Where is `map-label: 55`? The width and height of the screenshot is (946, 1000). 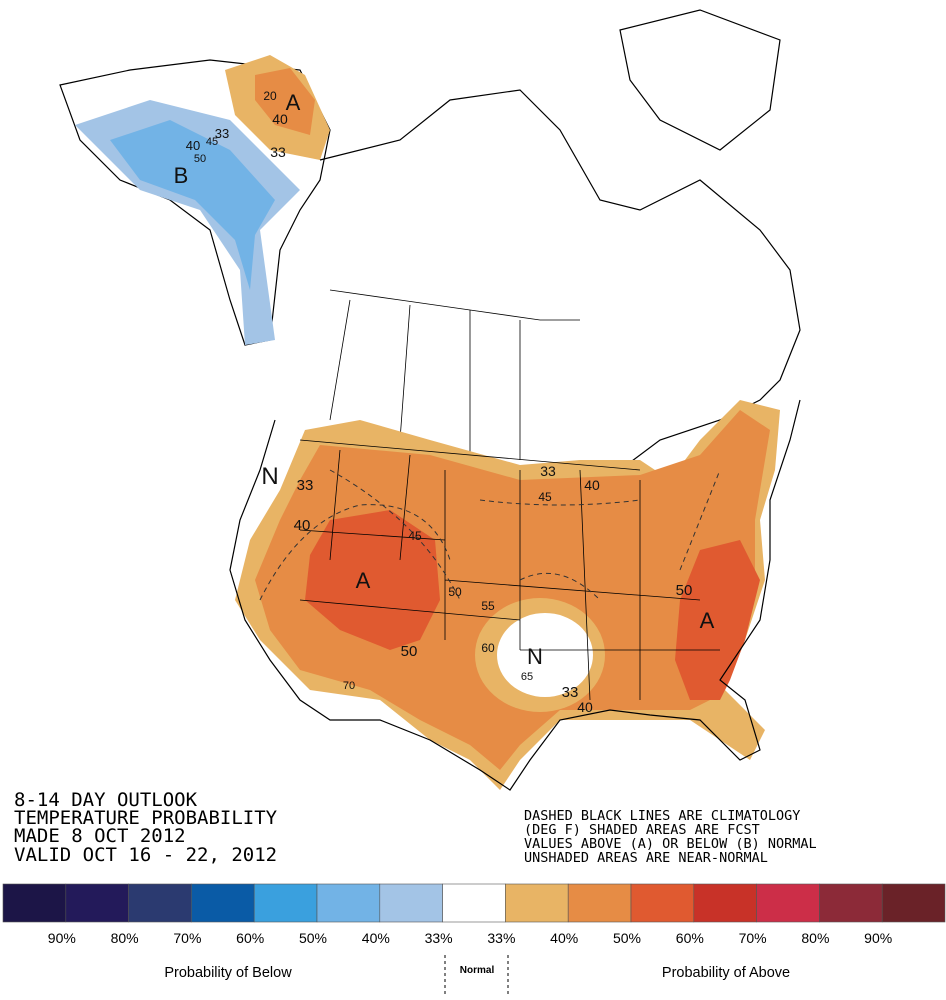
map-label: 55 is located at coordinates (488, 606).